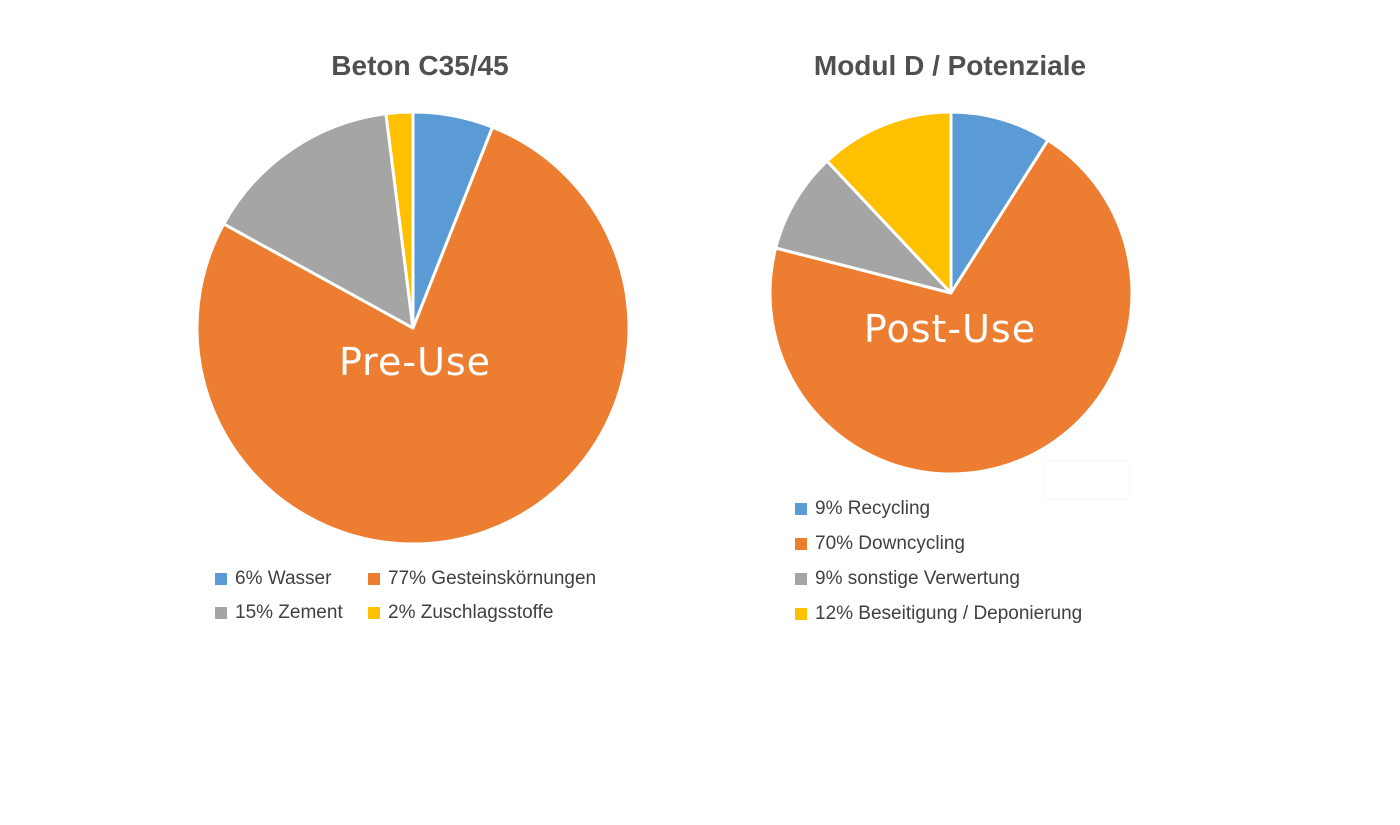 The image size is (1400, 825). Describe the element at coordinates (492, 578) in the screenshot. I see `legend-label: 77% Gesteinskörnungen` at that location.